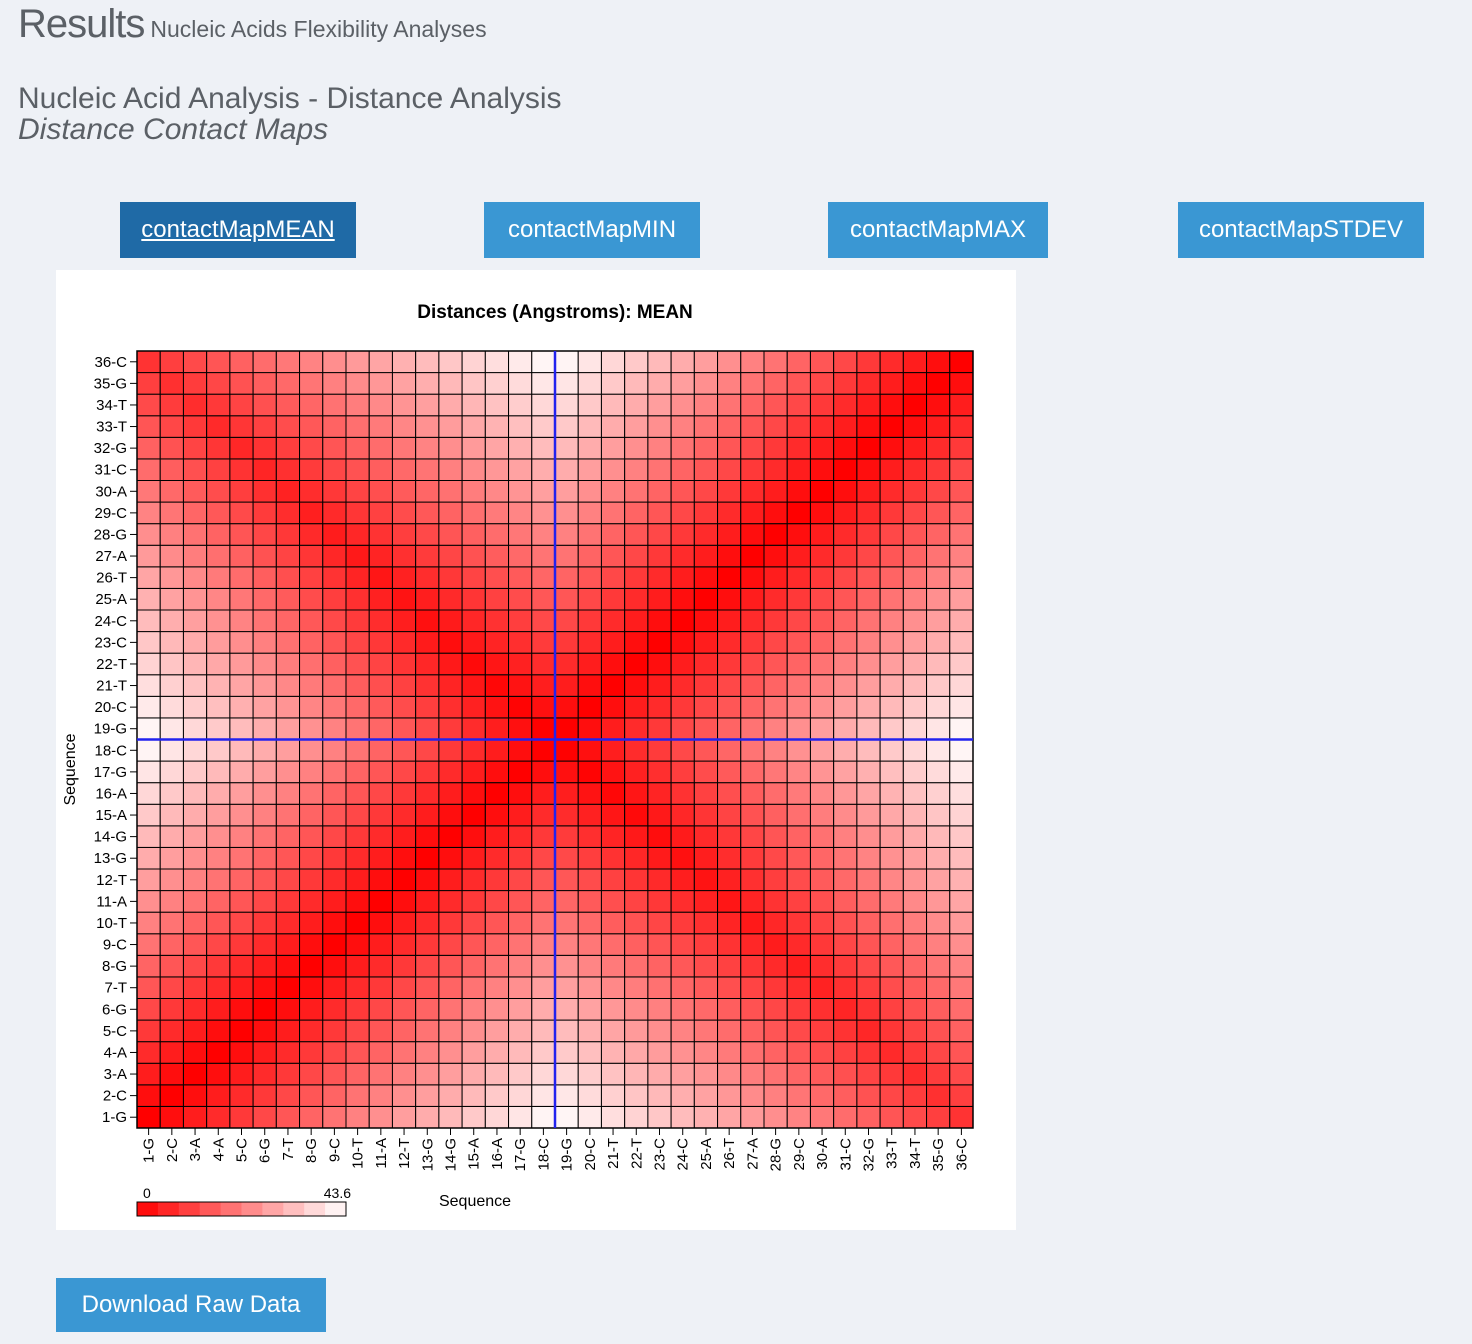  Describe the element at coordinates (238, 230) in the screenshot. I see `tab-contact-map-mean: contactMapMEAN` at that location.